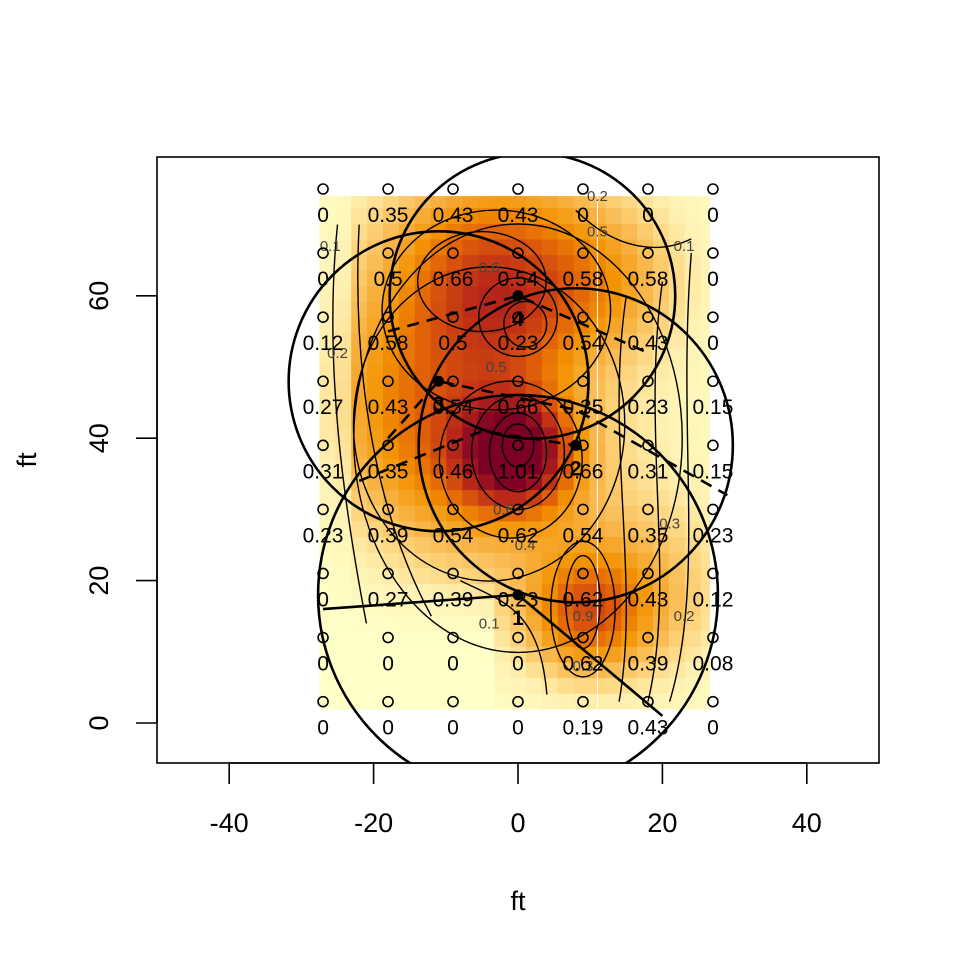 The image size is (960, 960). Describe the element at coordinates (518, 595) in the screenshot. I see `source-point` at that location.